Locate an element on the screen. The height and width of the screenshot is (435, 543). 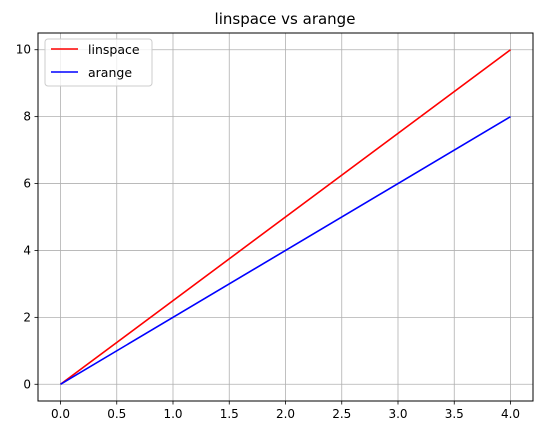
x-tick-label: 4.0 is located at coordinates (510, 414).